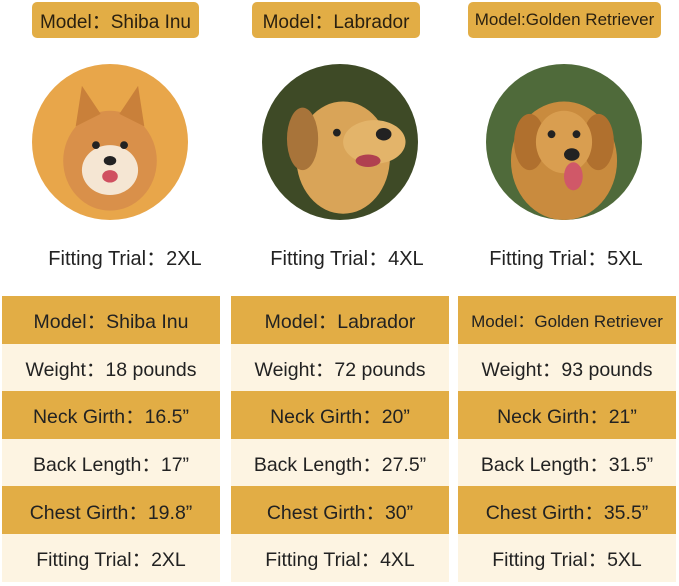  What do you see at coordinates (564, 20) in the screenshot?
I see `model-label-golden: Model:Golden Retriever` at bounding box center [564, 20].